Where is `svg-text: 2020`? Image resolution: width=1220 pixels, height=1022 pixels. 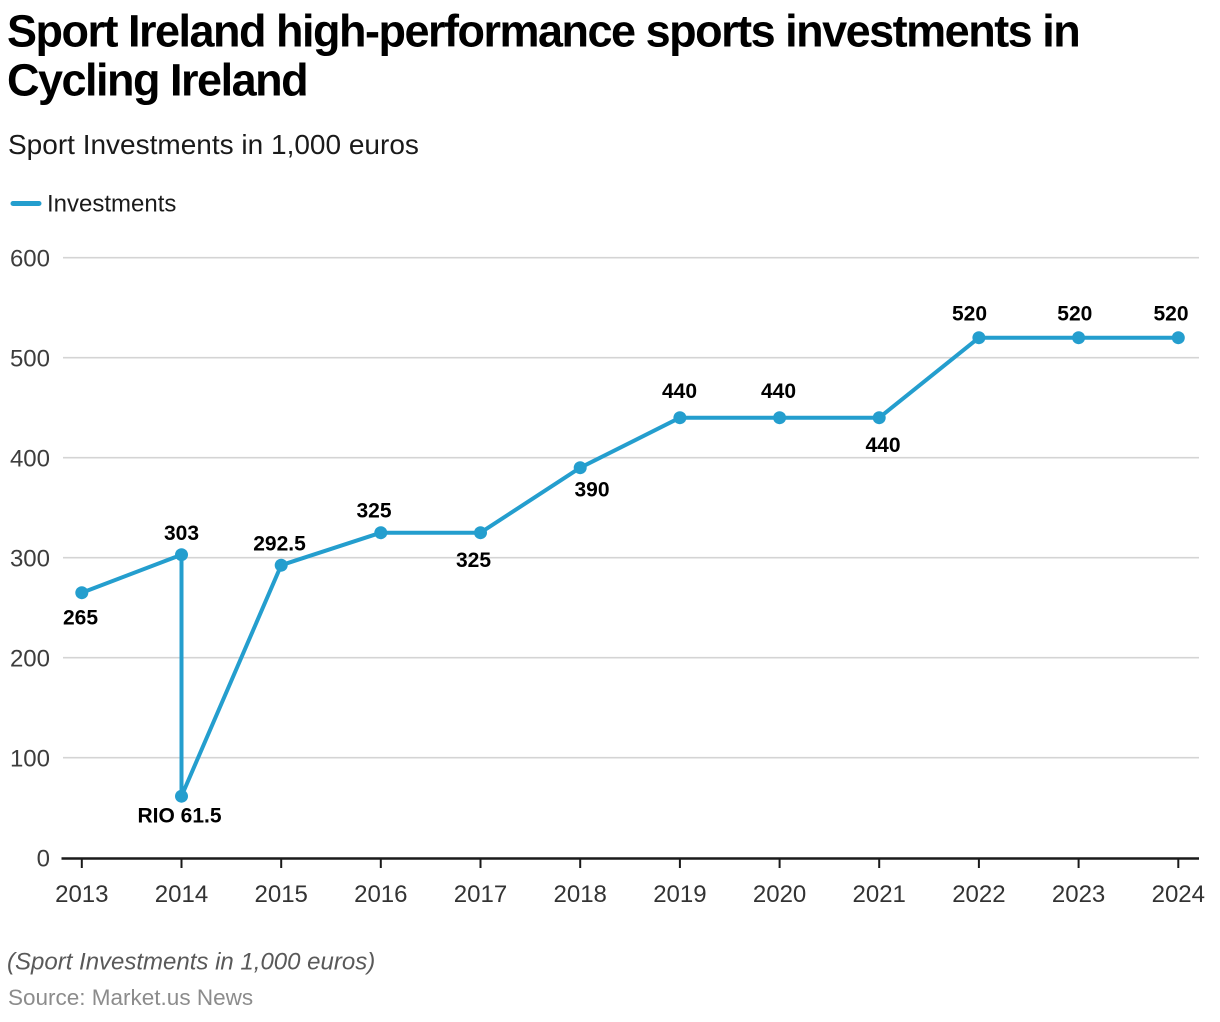 svg-text: 2020 is located at coordinates (779, 894).